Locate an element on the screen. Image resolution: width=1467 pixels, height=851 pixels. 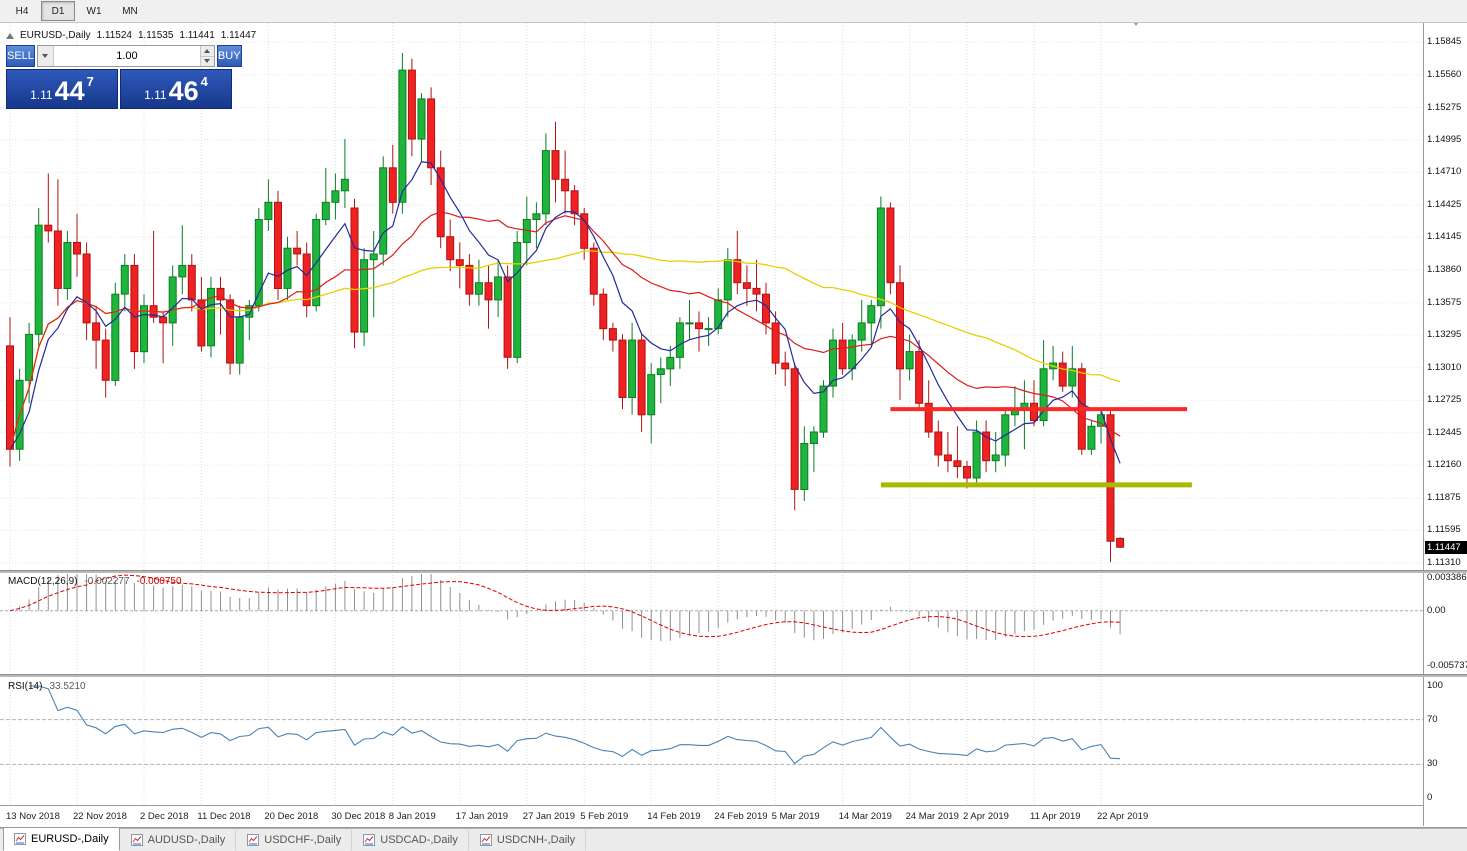
time-axis-label: 5 Feb 2019 is located at coordinates (604, 816).